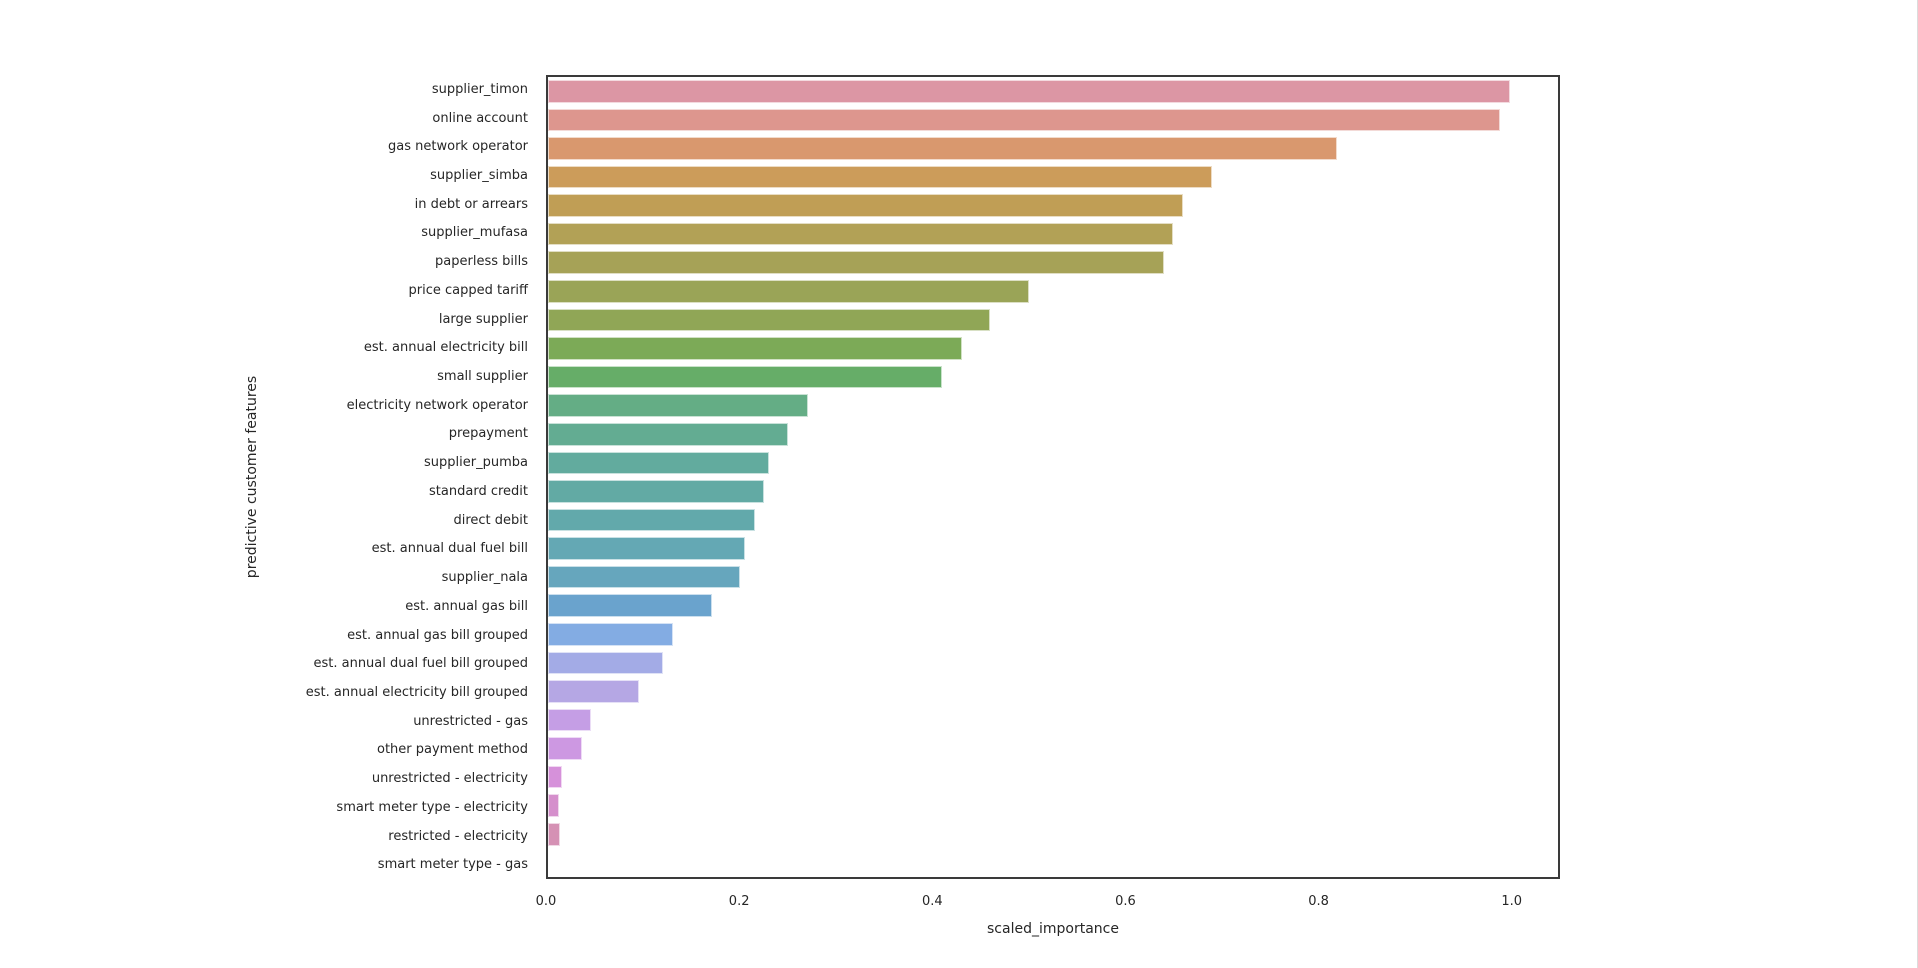 The height and width of the screenshot is (968, 1918). I want to click on ytick-label: electricity network operator, so click(437, 405).